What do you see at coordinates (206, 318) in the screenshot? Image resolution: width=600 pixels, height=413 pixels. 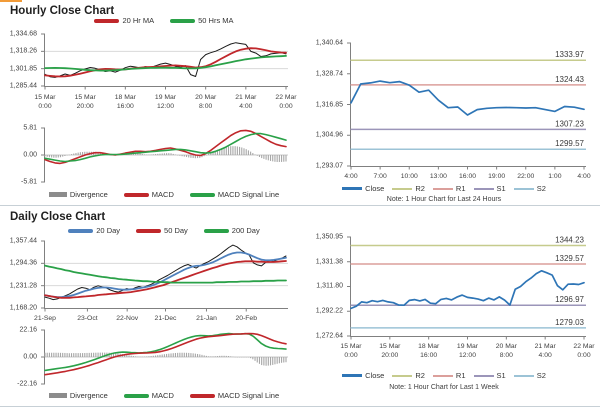 I see `x-tick-label: 21-Jan` at bounding box center [206, 318].